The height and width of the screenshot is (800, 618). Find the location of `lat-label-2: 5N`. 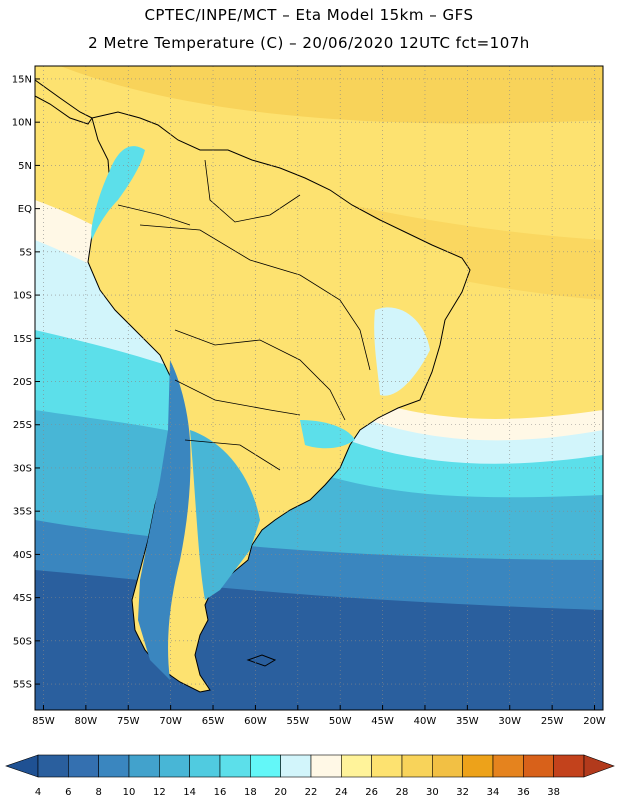

lat-label-2: 5N is located at coordinates (25, 166).